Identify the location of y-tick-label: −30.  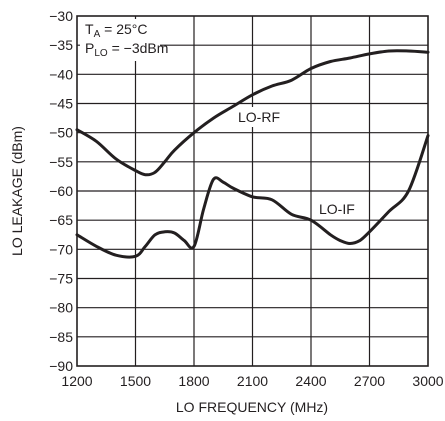
(61, 16).